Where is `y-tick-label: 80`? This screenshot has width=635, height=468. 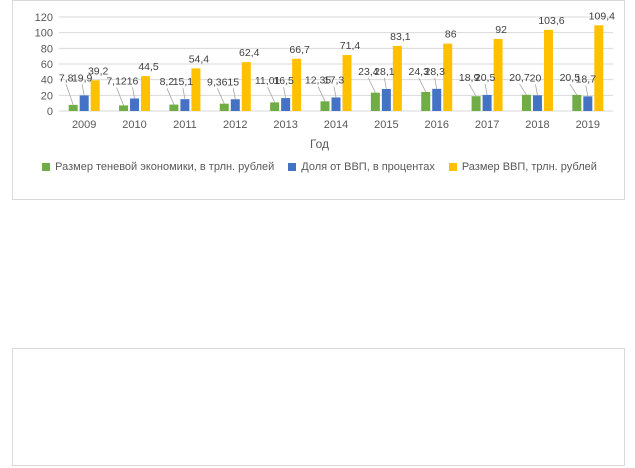
y-tick-label: 80 is located at coordinates (47, 49).